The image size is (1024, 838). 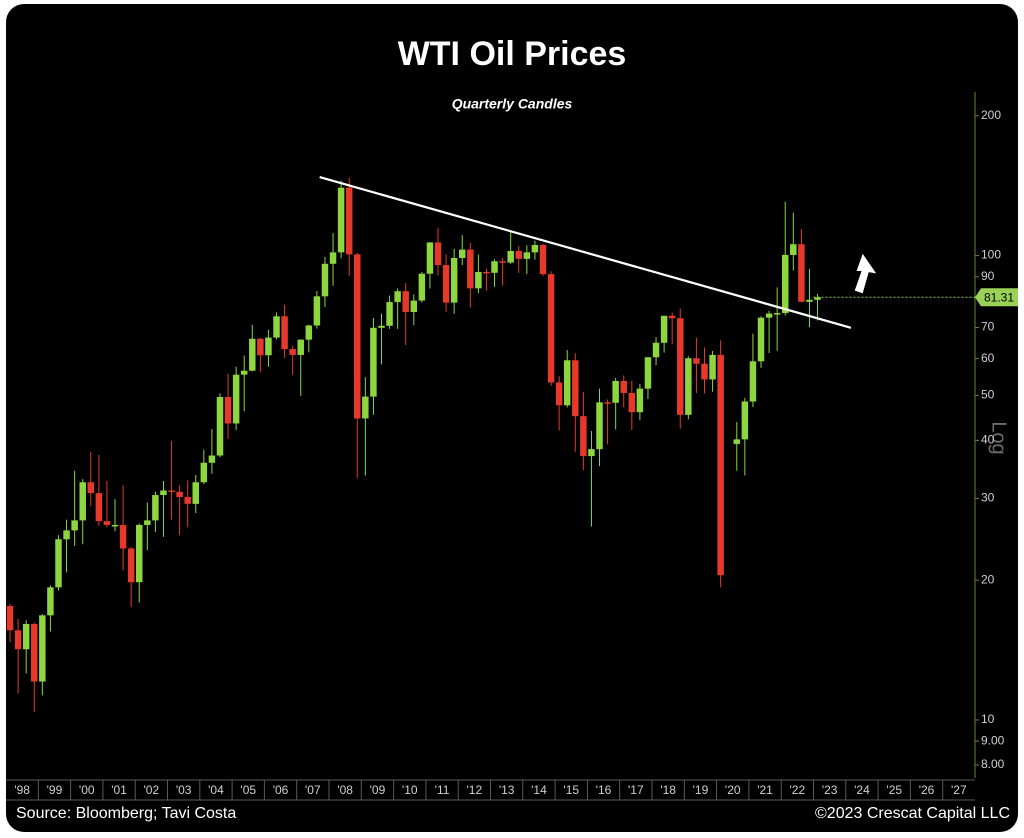 I want to click on chart-subtitle: Quarterly Candles, so click(x=512, y=104).